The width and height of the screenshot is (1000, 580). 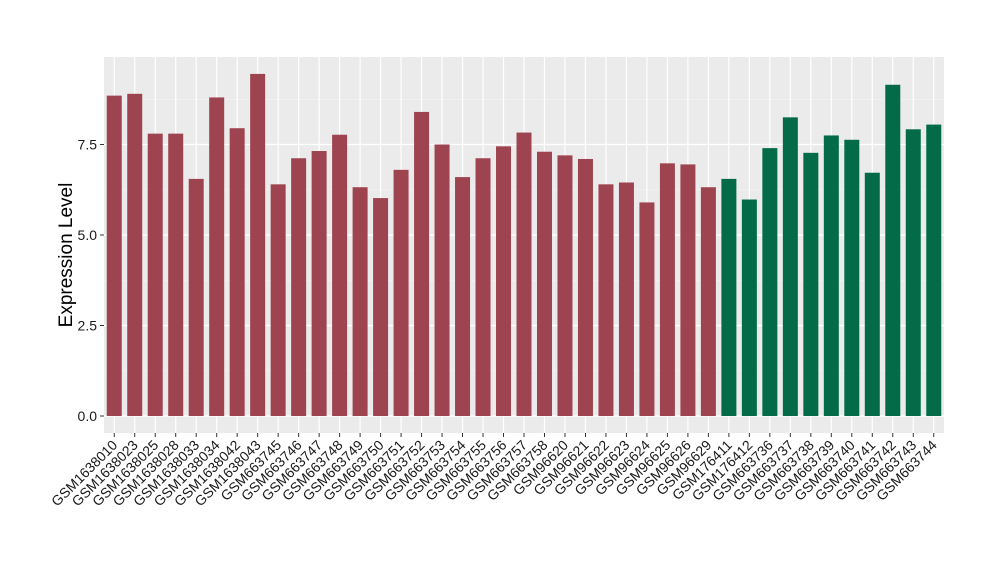 What do you see at coordinates (667, 289) in the screenshot?
I see `bar-GSM96625` at bounding box center [667, 289].